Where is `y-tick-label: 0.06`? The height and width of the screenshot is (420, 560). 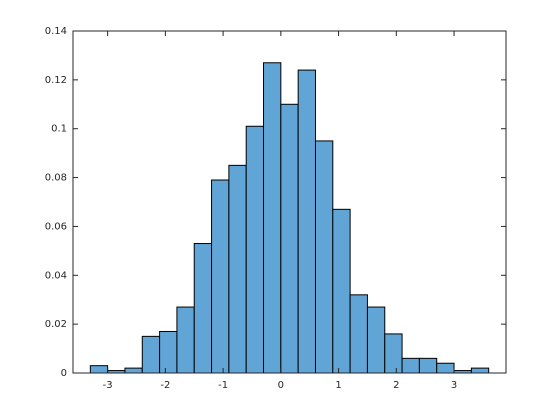
y-tick-label: 0.06 is located at coordinates (56, 226).